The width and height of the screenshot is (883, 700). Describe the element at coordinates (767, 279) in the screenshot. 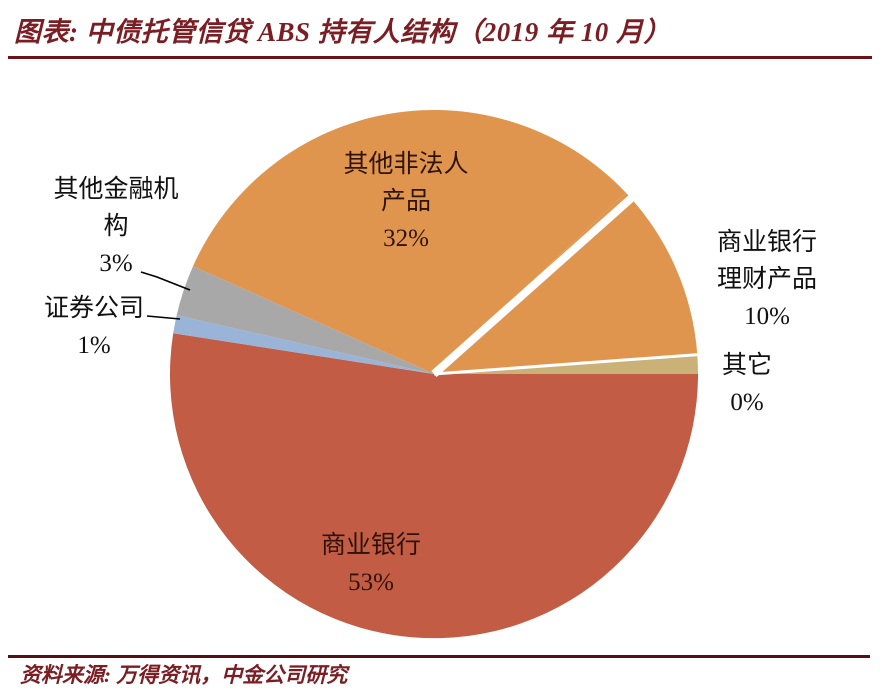

I see `slice-label-bank-wealth-products: 商业银行 理财产品 10%` at that location.